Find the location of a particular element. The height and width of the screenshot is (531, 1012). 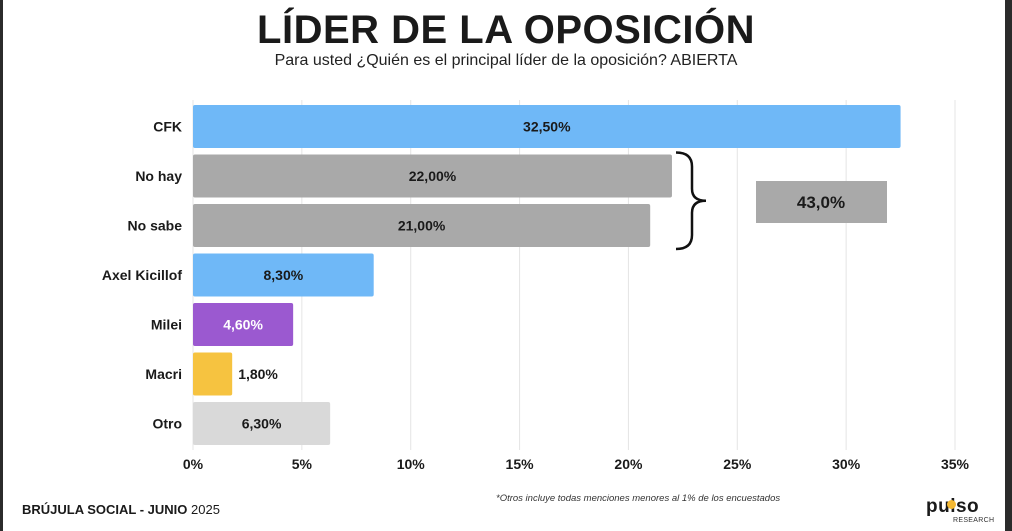

x-tick-label: 0% is located at coordinates (193, 464).